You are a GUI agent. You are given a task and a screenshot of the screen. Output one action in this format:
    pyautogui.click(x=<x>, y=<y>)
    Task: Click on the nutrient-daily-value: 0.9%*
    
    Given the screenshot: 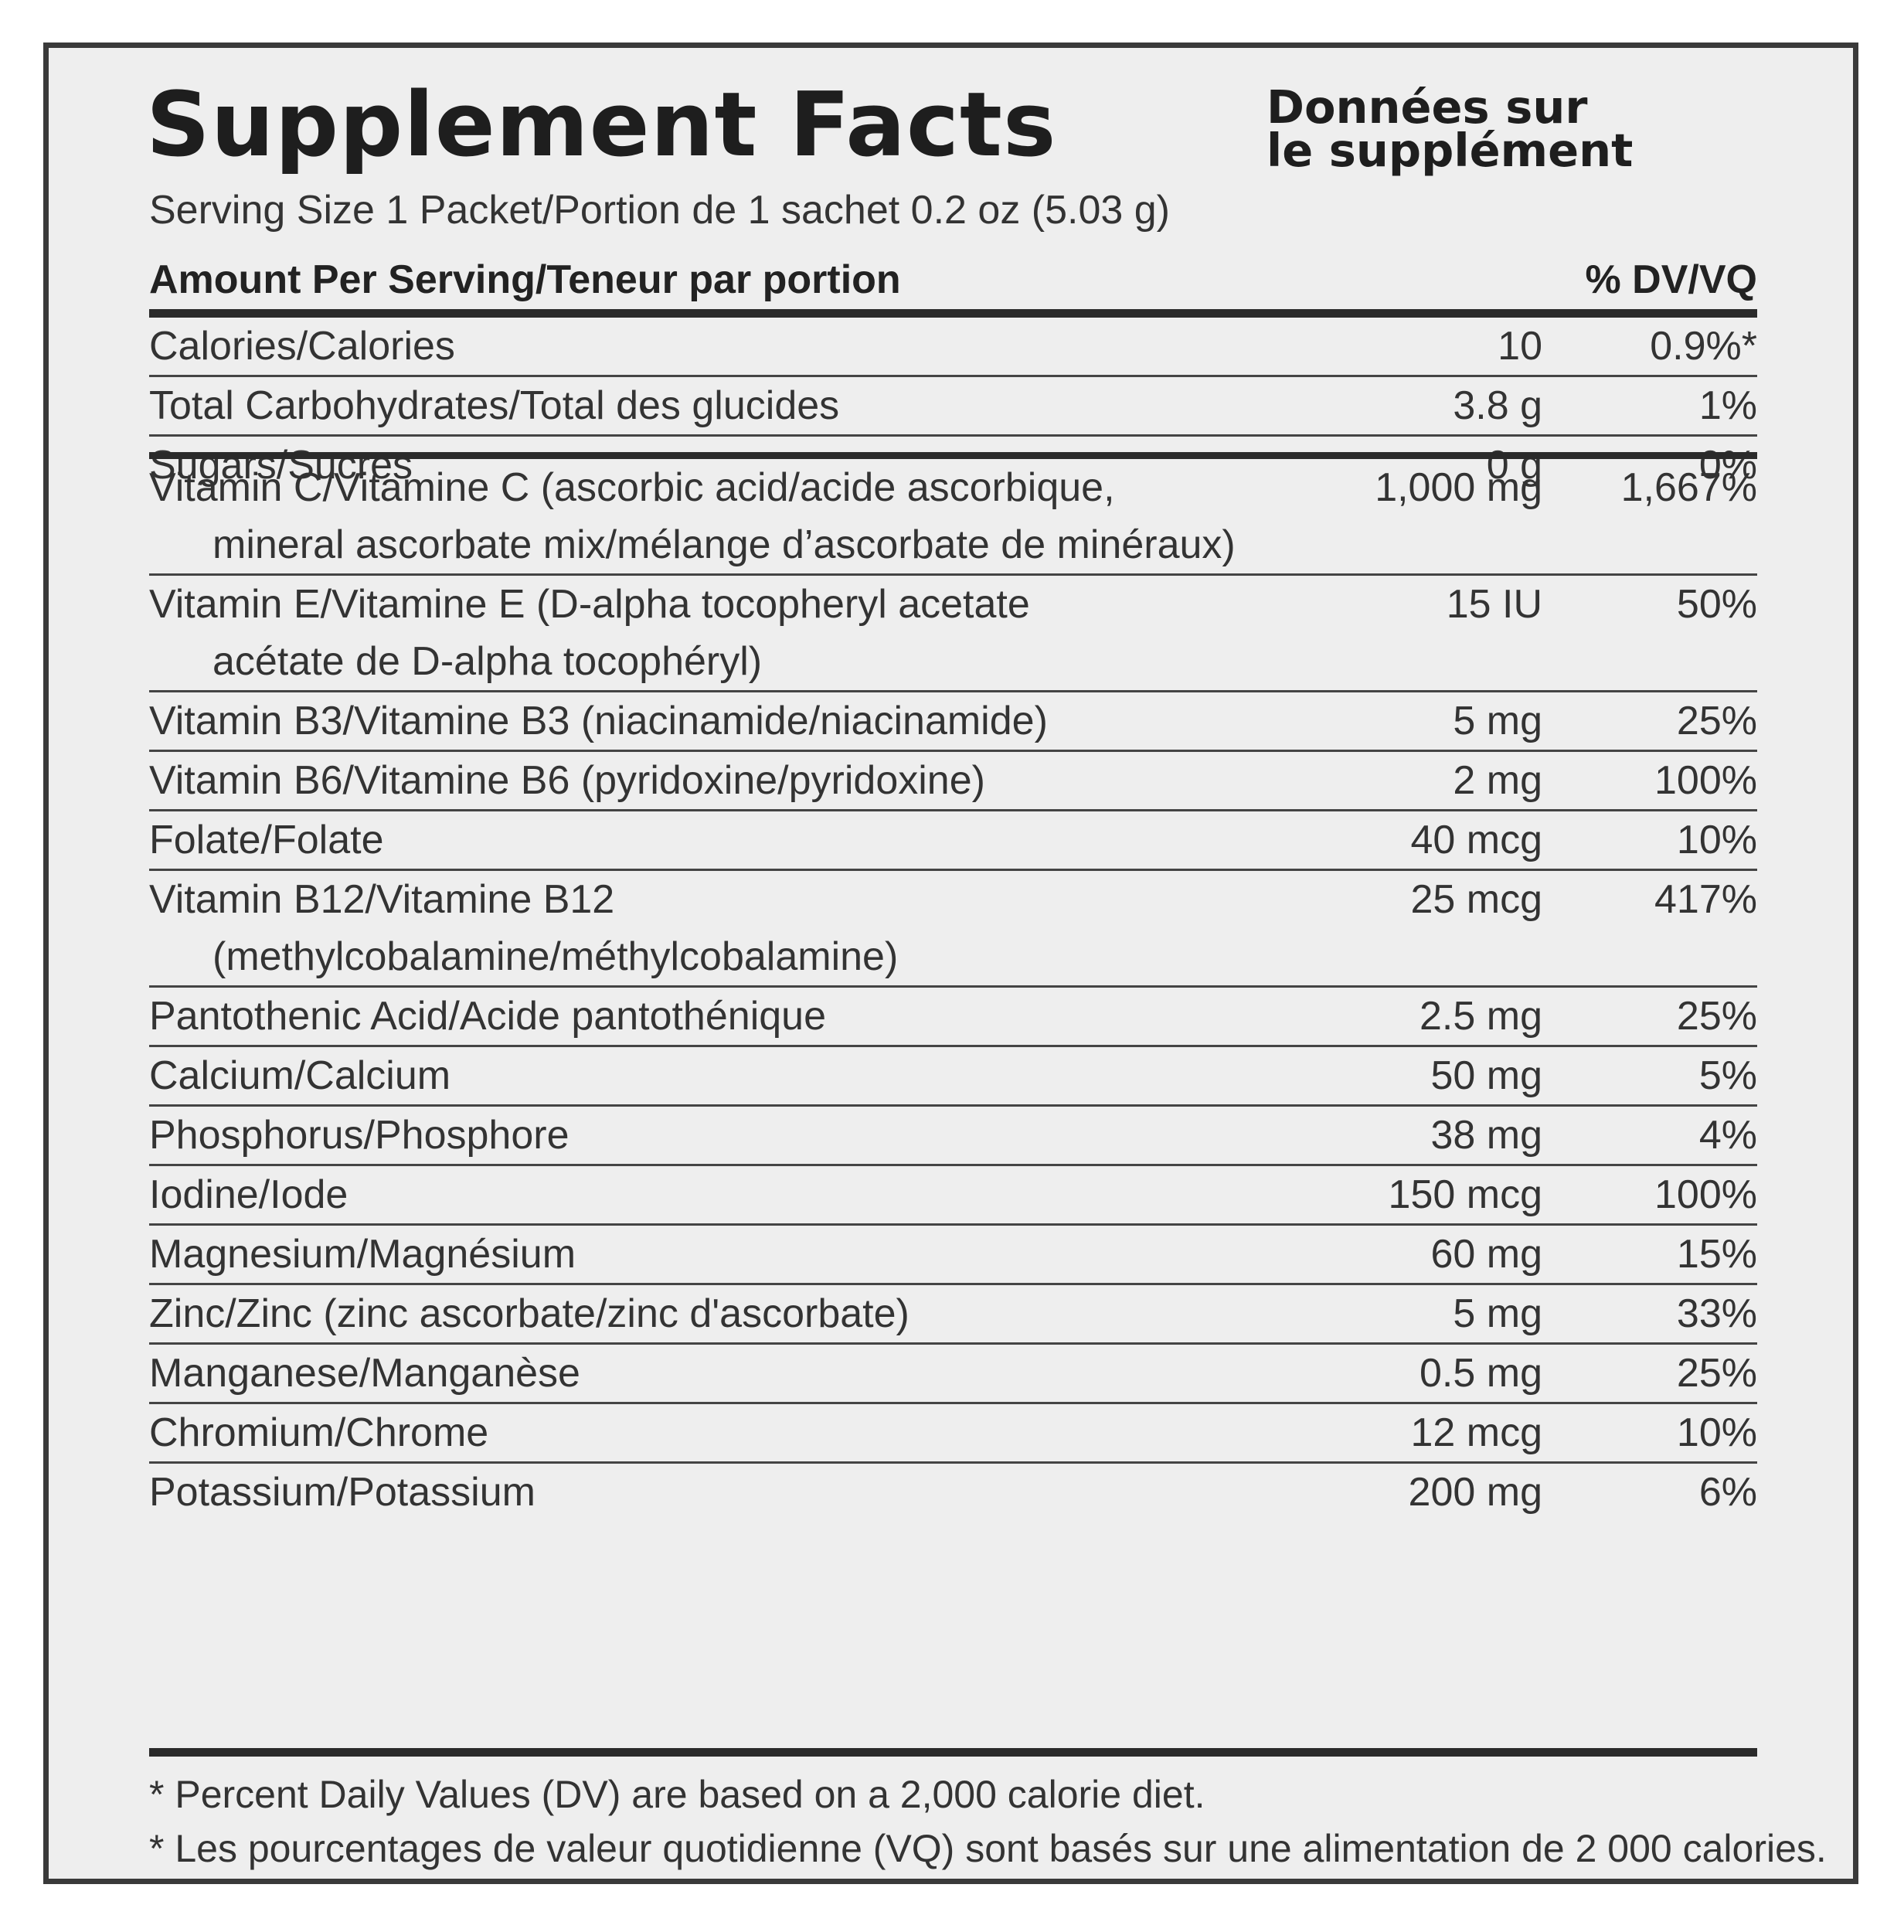 What is the action you would take?
    pyautogui.click(x=1703, y=346)
    